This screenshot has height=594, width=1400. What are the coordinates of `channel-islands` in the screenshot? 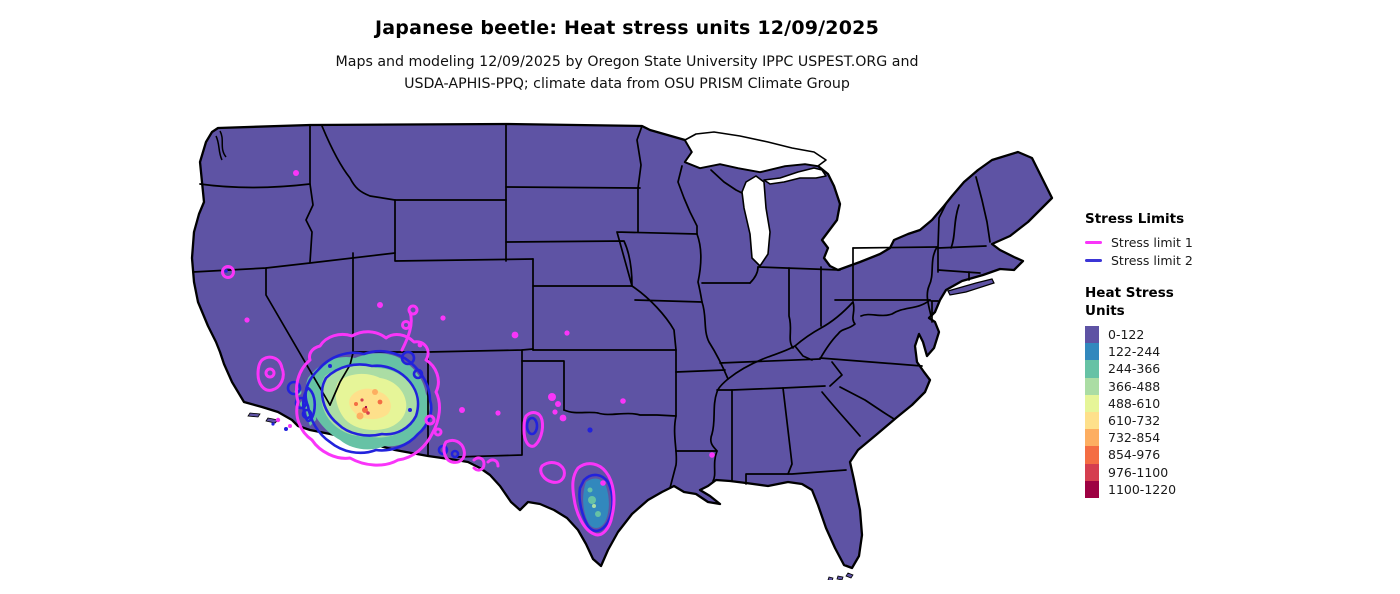 It's located at (263, 418).